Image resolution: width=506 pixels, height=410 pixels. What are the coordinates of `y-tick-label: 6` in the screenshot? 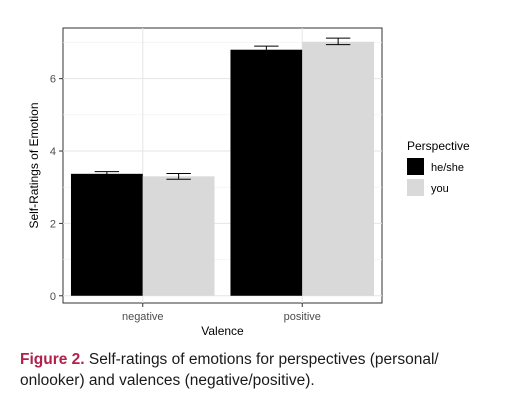 It's located at (53, 80).